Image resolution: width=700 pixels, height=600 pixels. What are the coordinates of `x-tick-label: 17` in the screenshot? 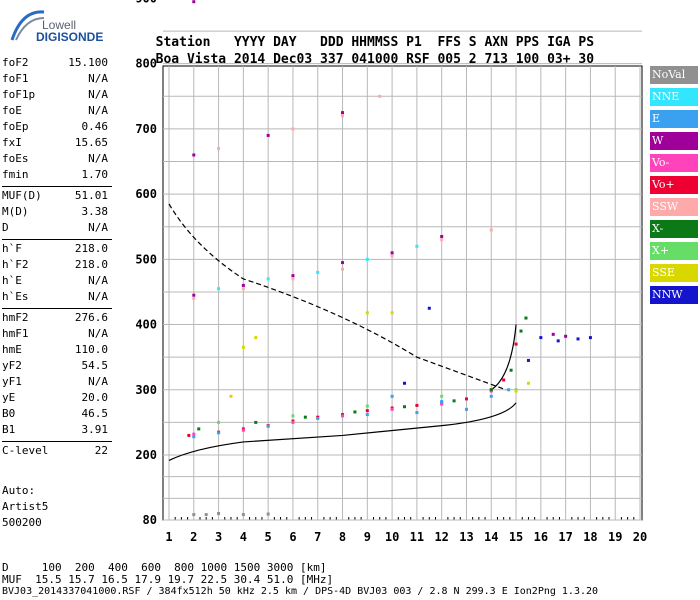 It's located at (565, 537).